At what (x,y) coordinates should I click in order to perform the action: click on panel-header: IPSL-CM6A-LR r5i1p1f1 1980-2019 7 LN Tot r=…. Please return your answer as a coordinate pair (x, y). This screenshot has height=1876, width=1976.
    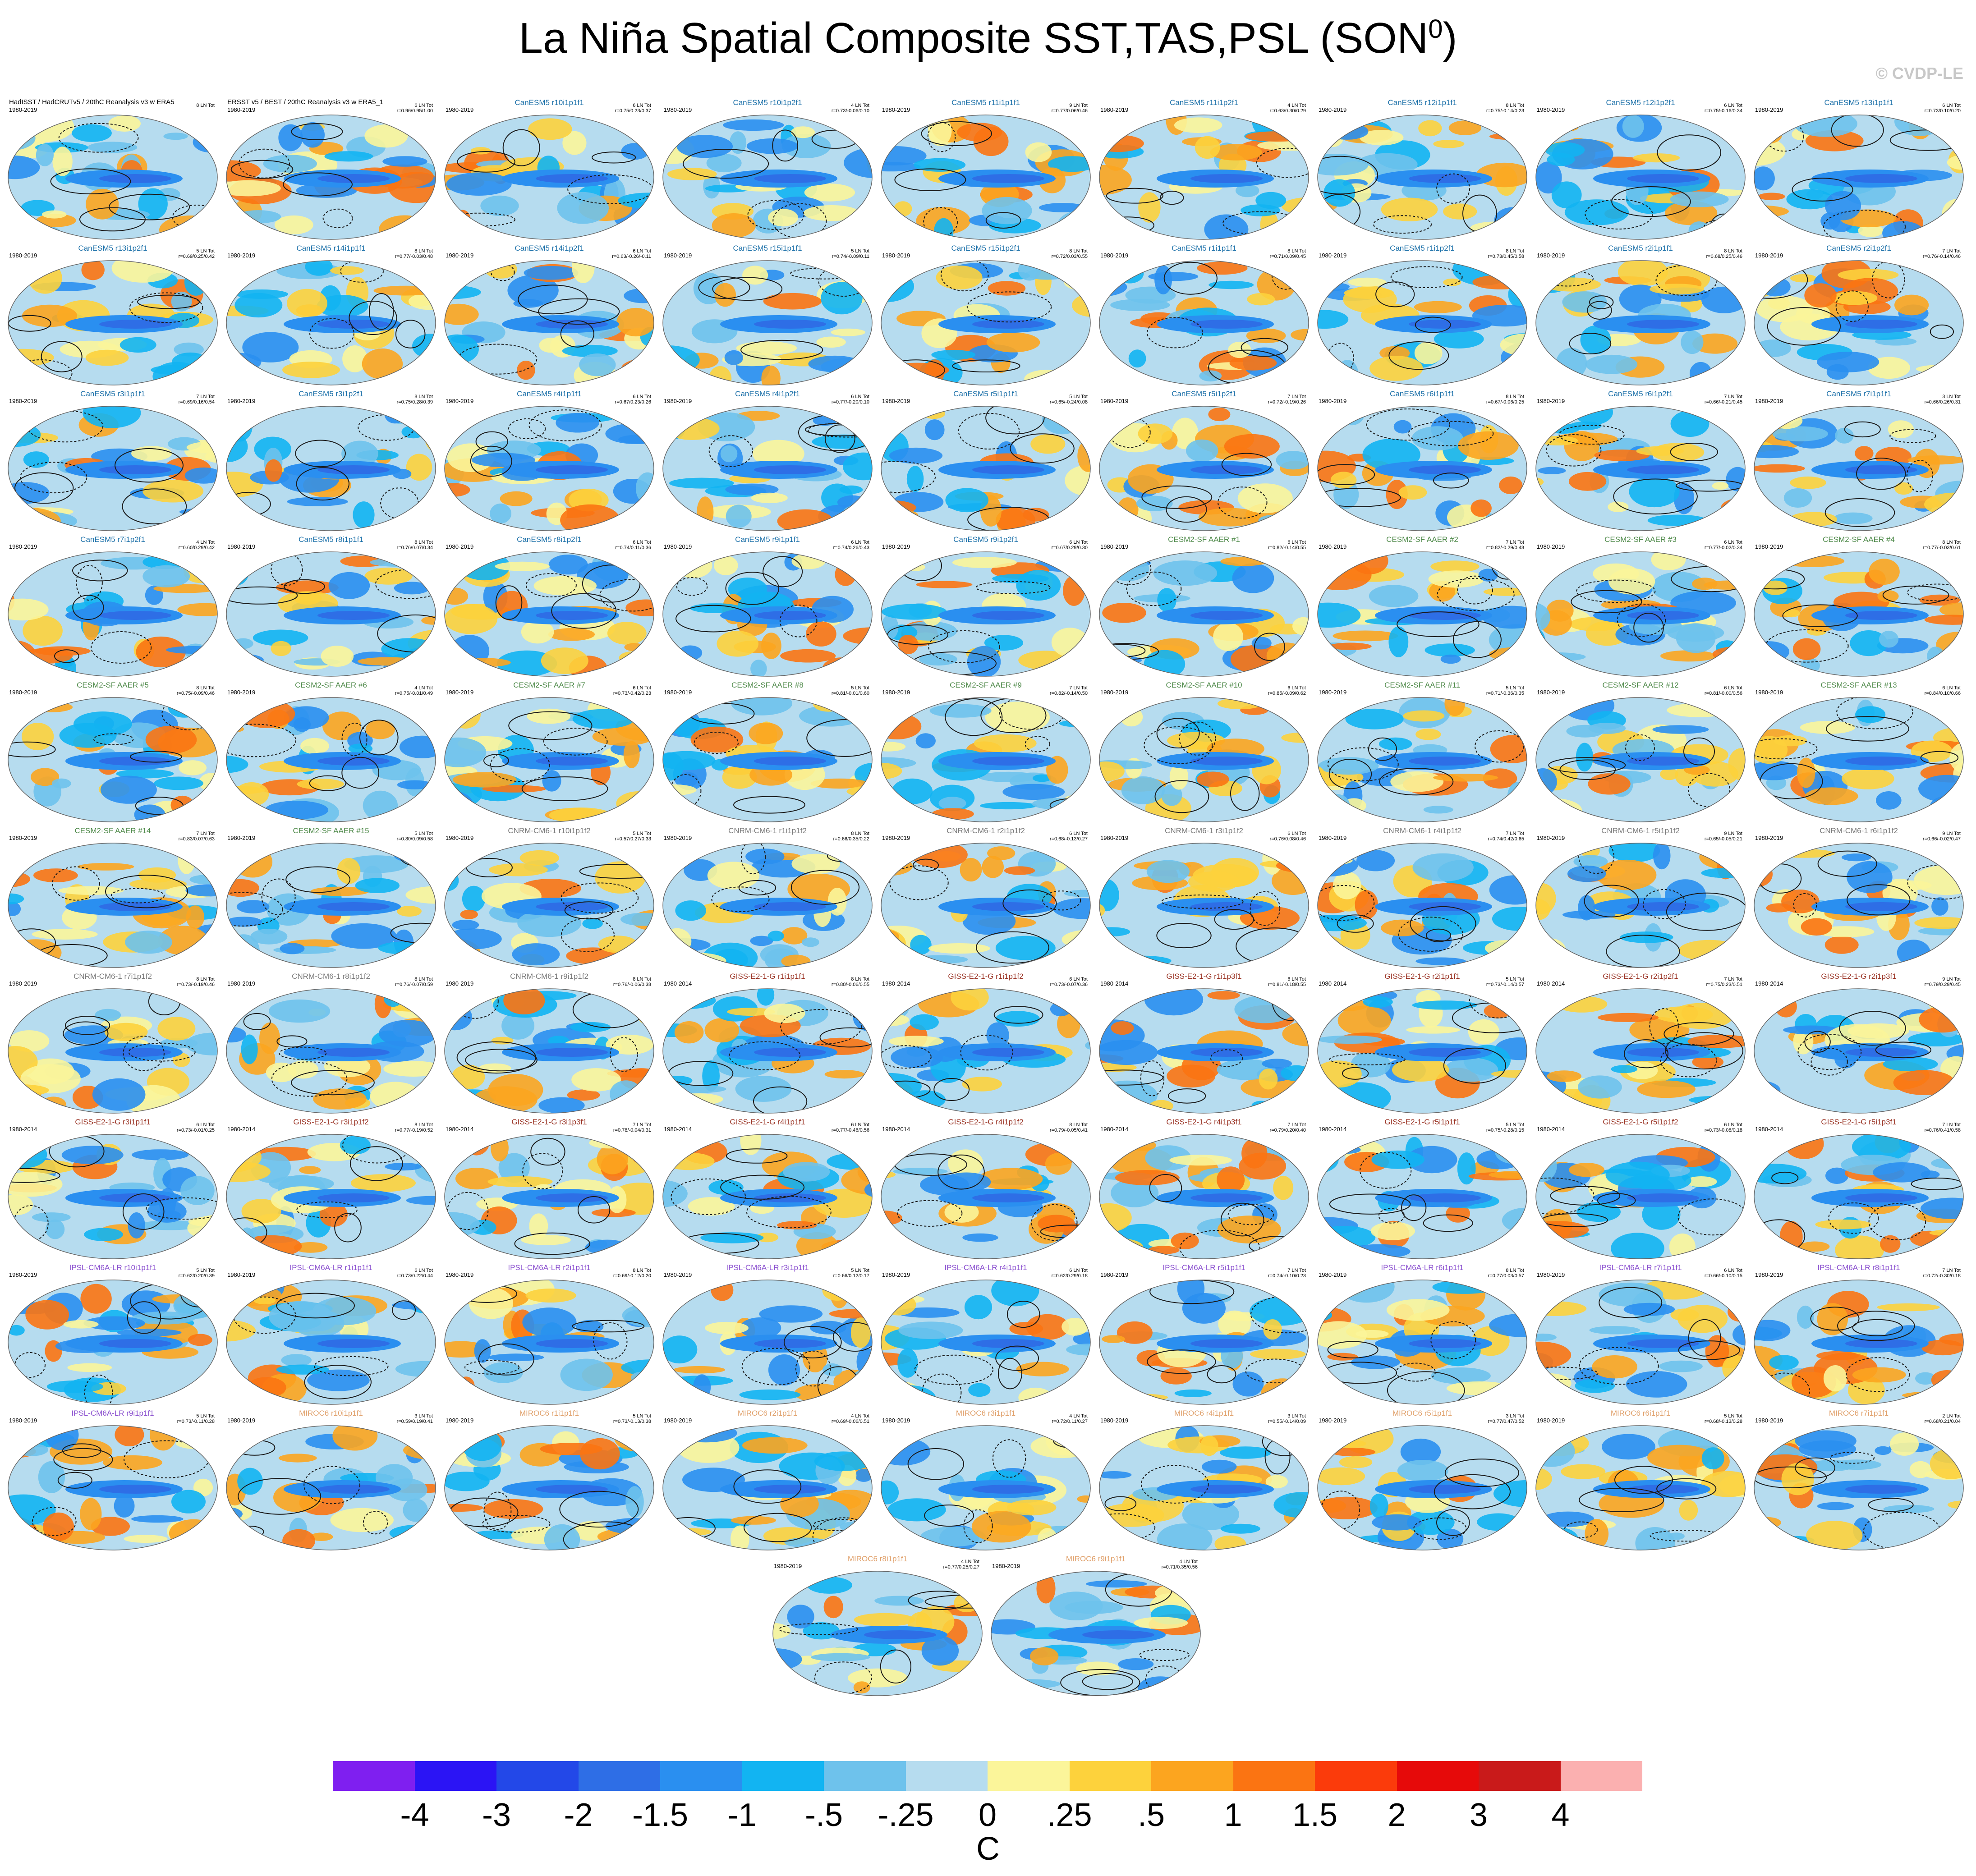
    Looking at the image, I should click on (1204, 1271).